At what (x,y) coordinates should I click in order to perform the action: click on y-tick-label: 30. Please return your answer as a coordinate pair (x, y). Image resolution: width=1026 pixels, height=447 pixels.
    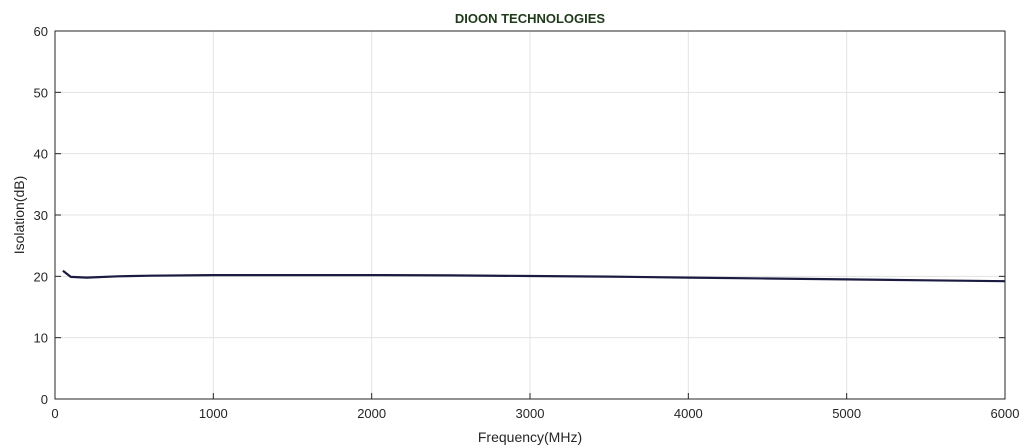
    Looking at the image, I should click on (41, 215).